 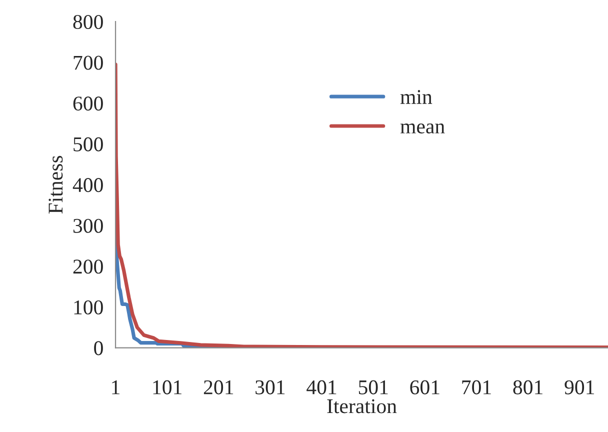 What do you see at coordinates (88, 267) in the screenshot?
I see `y-tick-label: 200` at bounding box center [88, 267].